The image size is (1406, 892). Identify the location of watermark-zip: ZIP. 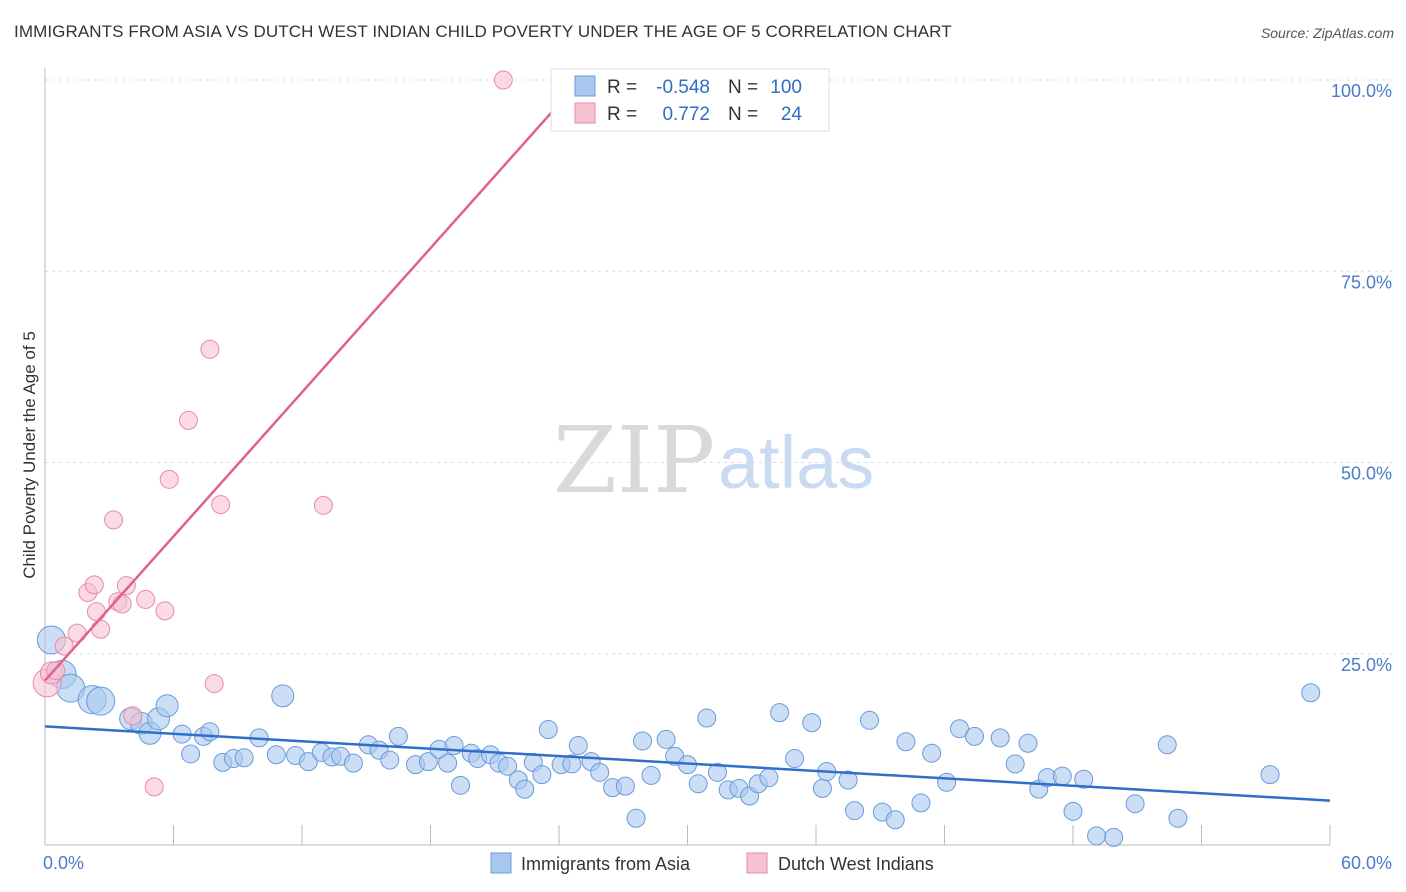
(634, 460).